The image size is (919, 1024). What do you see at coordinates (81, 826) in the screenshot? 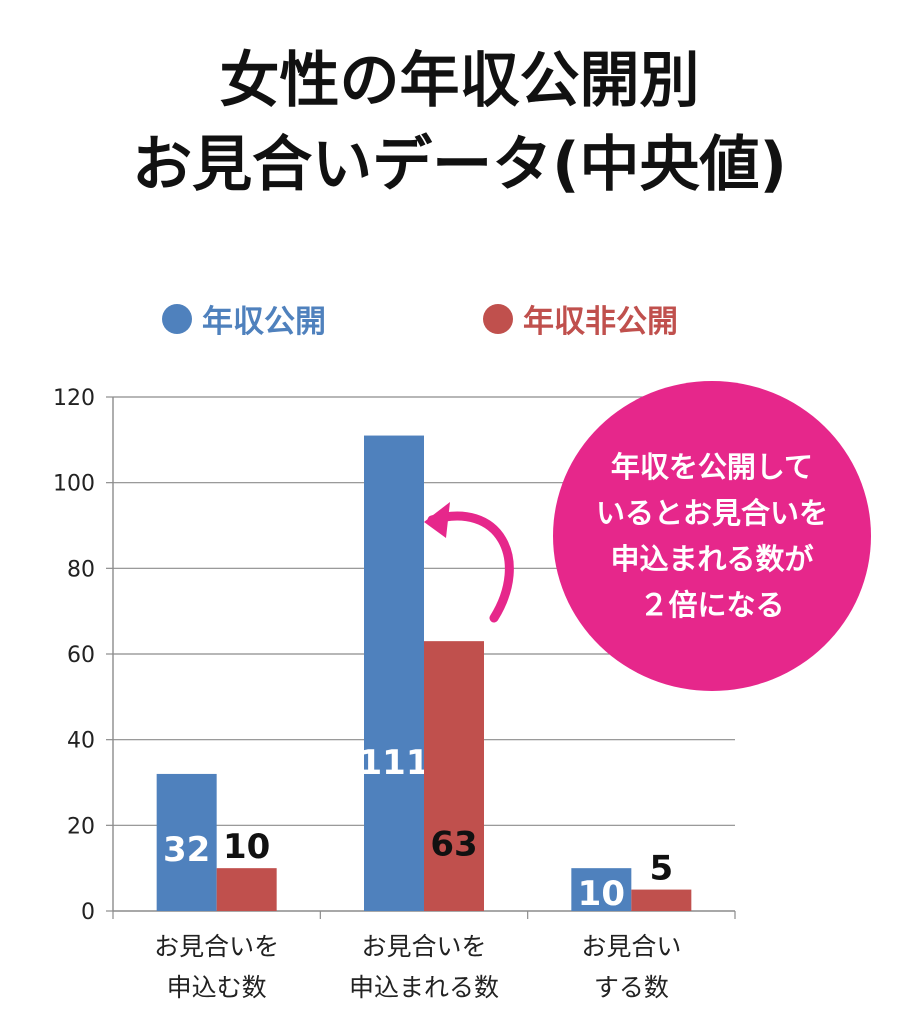
I see `y-tick-label: 20` at bounding box center [81, 826].